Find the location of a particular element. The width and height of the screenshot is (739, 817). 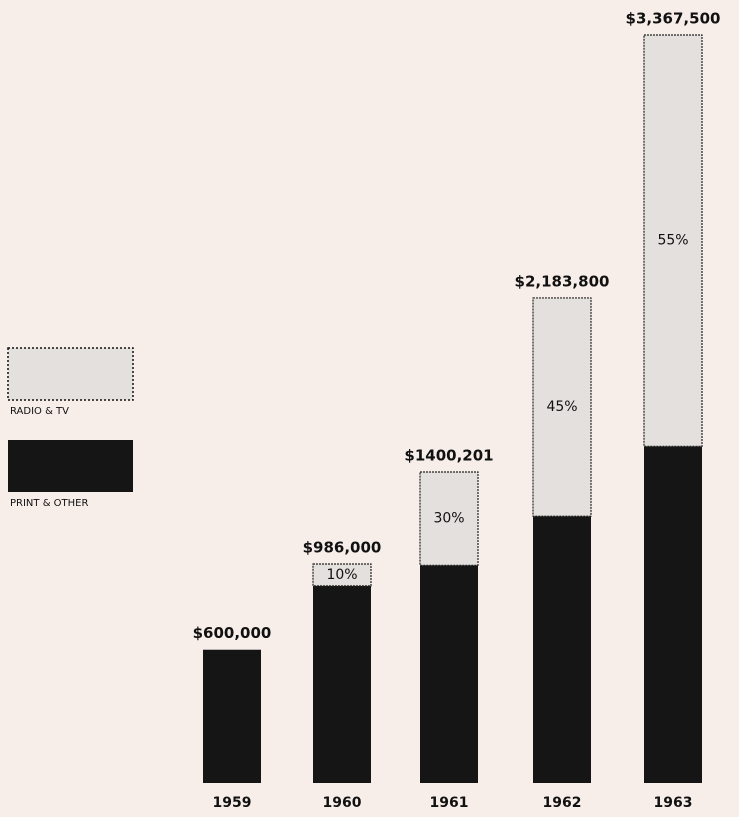

x-tick-label: 1959 is located at coordinates (232, 803).